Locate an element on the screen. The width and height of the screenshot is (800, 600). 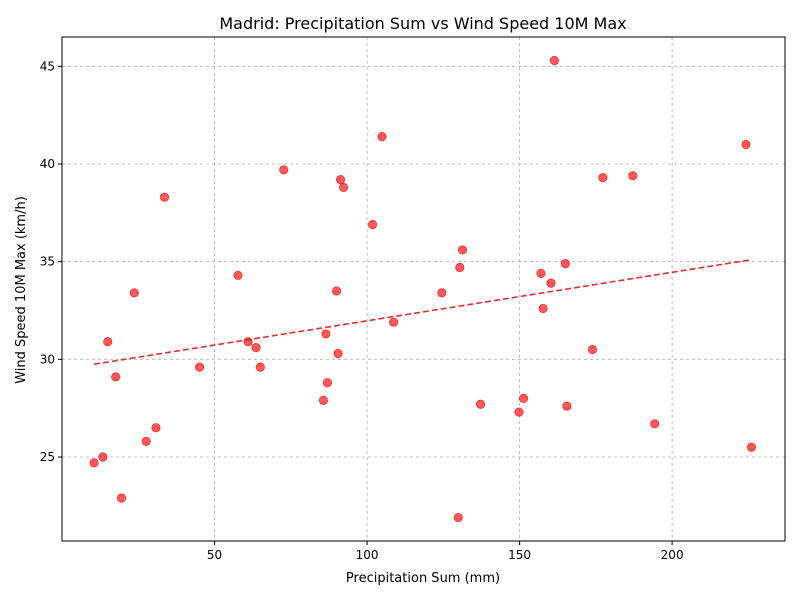
x-tick-label: 50 is located at coordinates (214, 555).